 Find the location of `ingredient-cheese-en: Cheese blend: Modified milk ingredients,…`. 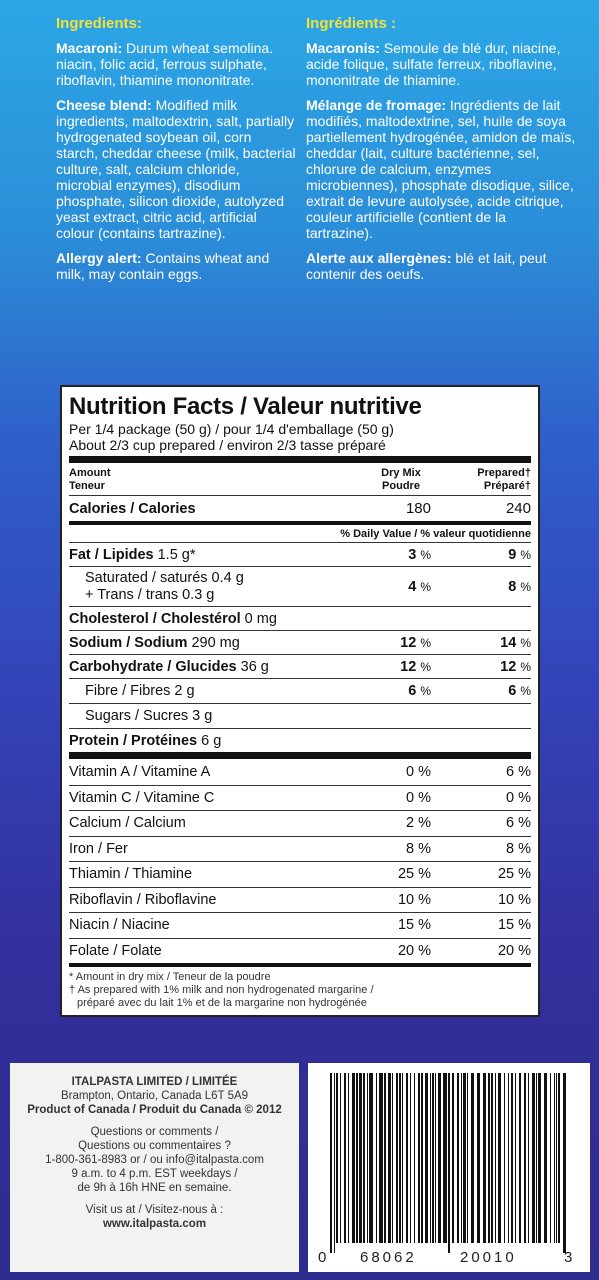

ingredient-cheese-en: Cheese blend: Modified milk ingredients,… is located at coordinates (176, 169).